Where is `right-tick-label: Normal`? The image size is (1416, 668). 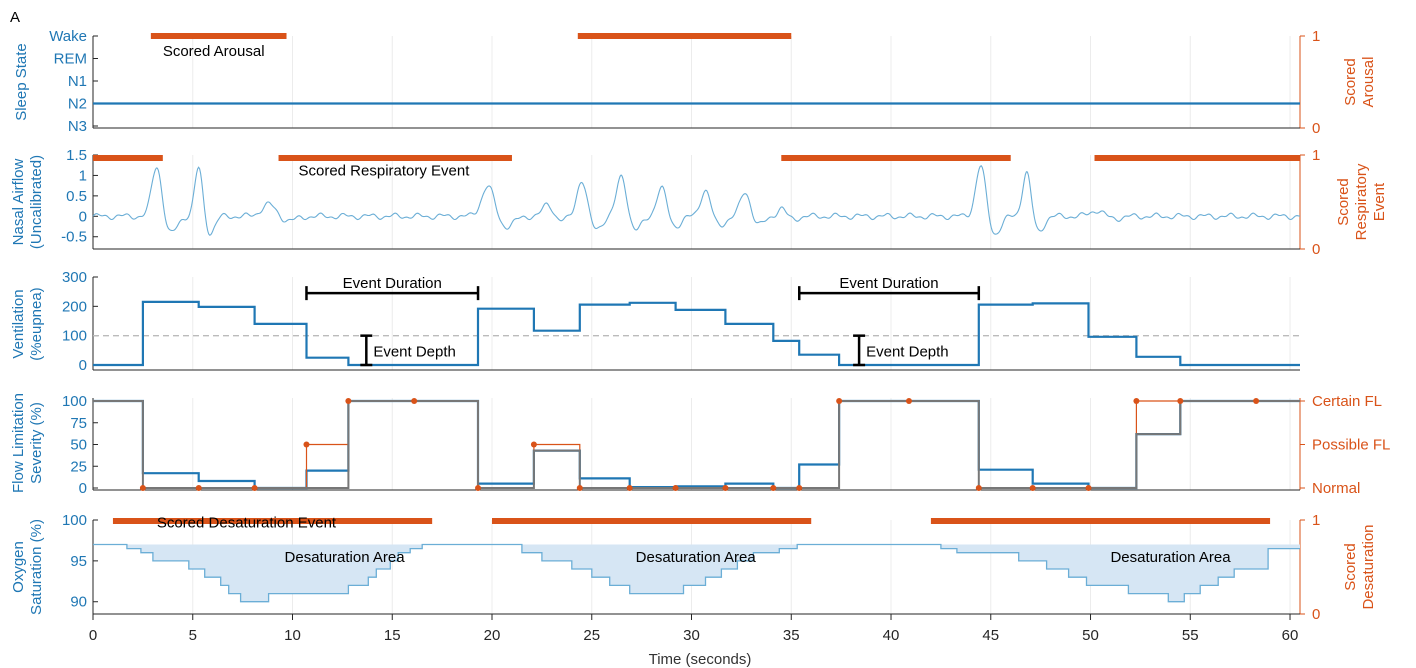 right-tick-label: Normal is located at coordinates (1336, 488).